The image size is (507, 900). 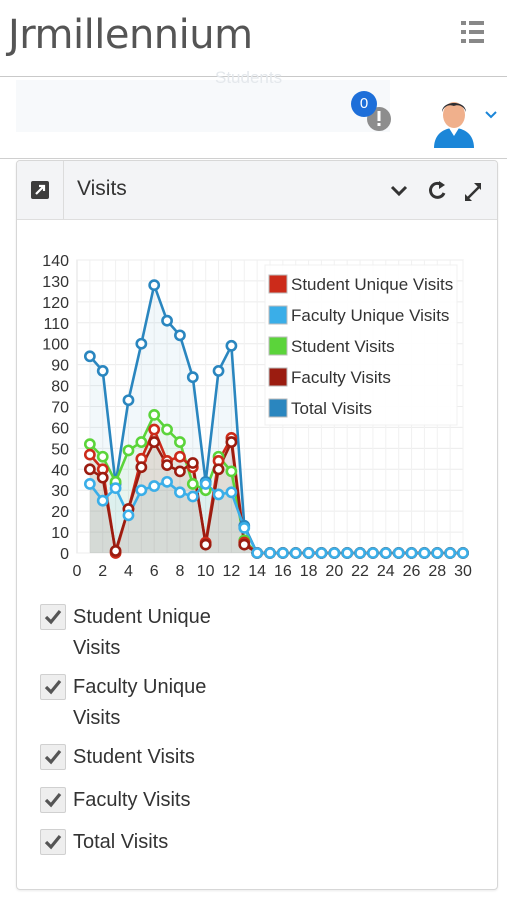 I want to click on y-tick-label: 100, so click(x=55, y=345).